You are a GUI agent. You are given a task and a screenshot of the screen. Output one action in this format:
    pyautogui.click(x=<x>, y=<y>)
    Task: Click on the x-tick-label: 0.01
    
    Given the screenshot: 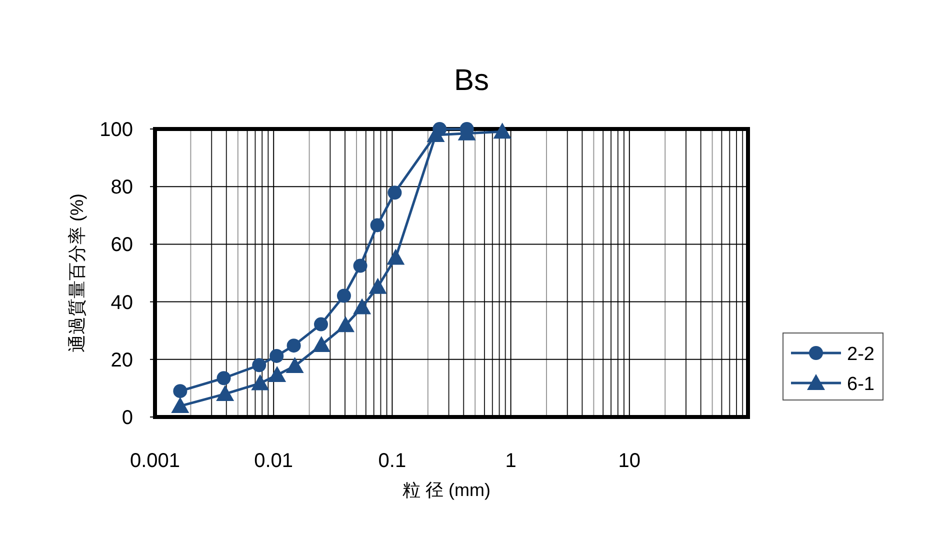 What is the action you would take?
    pyautogui.click(x=274, y=461)
    